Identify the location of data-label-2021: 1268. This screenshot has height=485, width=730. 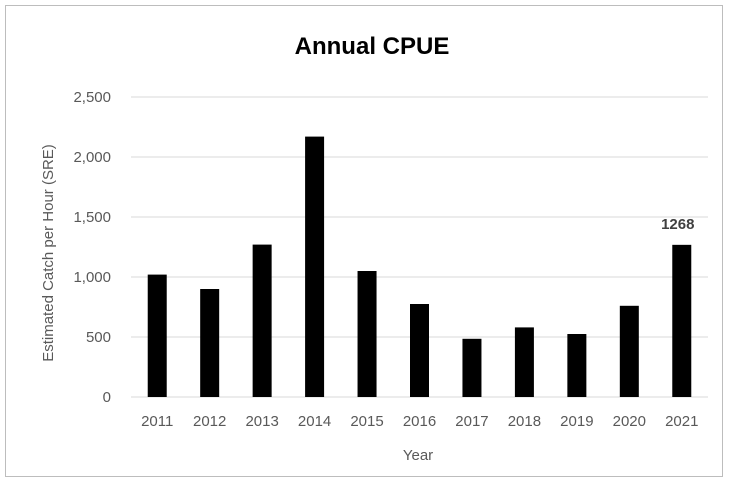
(677, 224).